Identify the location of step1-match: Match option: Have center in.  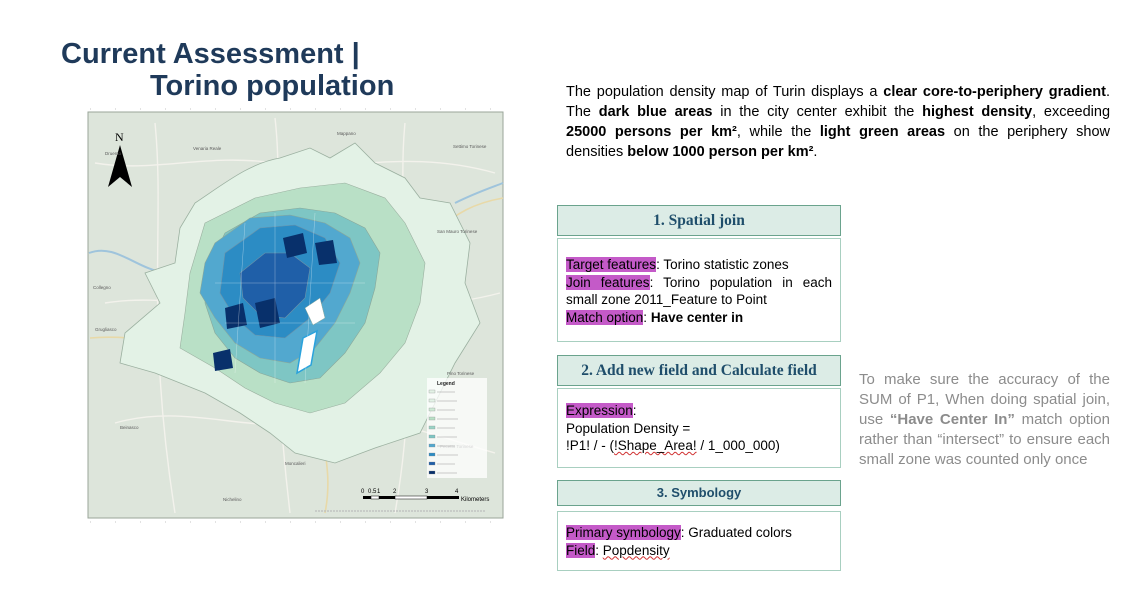
(655, 317).